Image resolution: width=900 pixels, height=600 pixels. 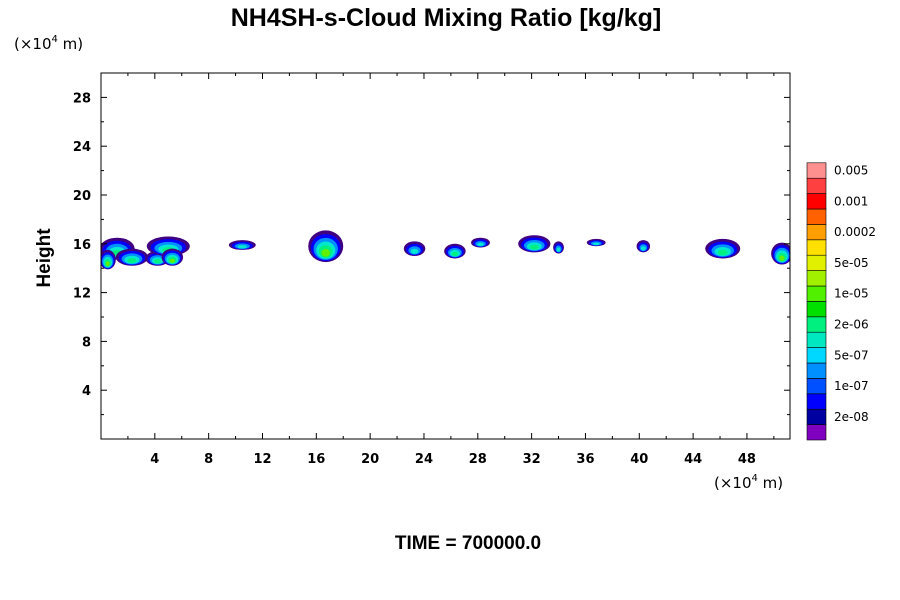 I want to click on cloud-field, so click(x=445, y=250).